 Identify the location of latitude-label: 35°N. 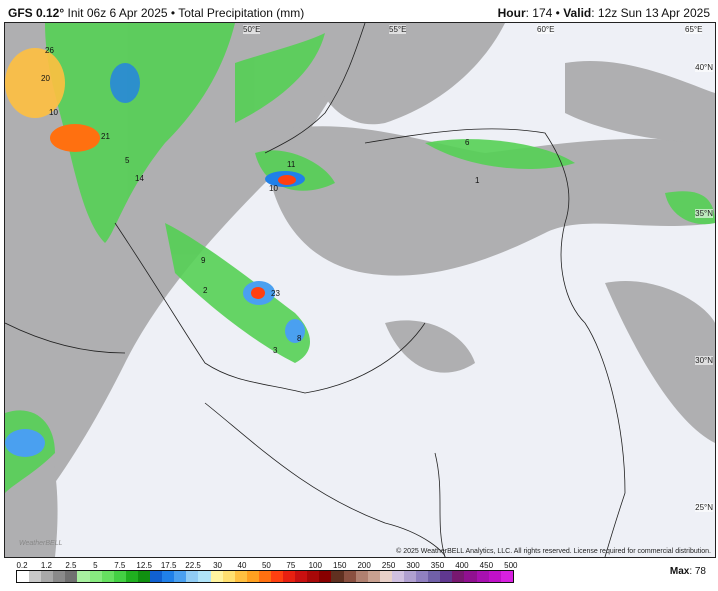
(704, 213).